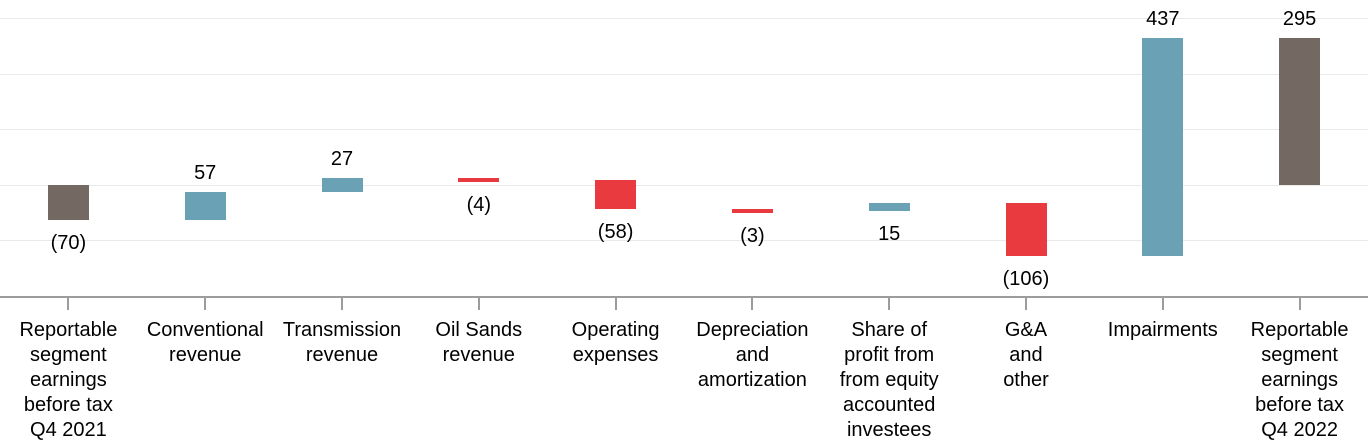  Describe the element at coordinates (615, 232) in the screenshot. I see `bar-value-label-4: (58)` at that location.